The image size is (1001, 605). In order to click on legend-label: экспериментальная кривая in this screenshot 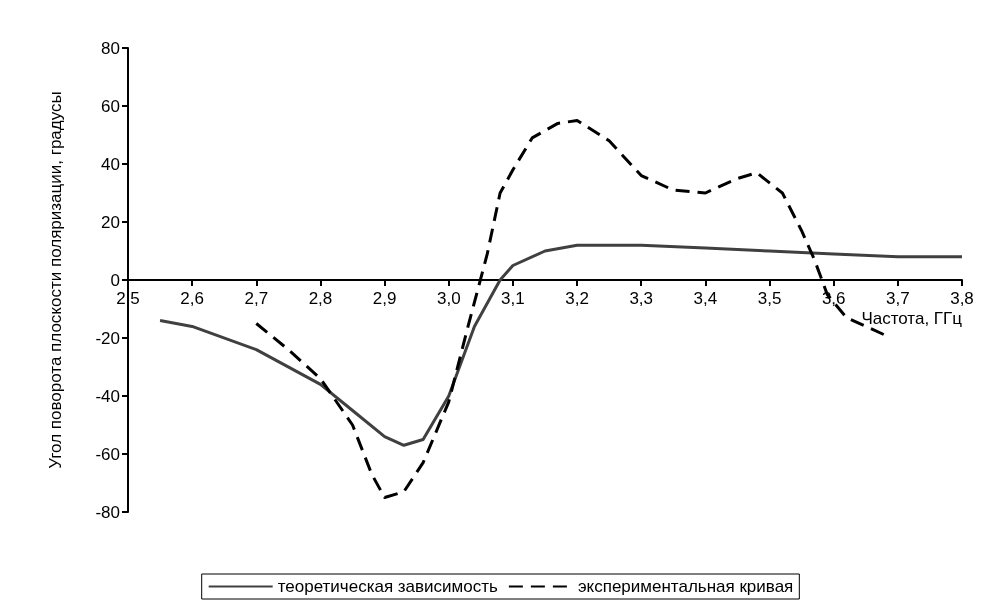, I will do `click(685, 586)`.